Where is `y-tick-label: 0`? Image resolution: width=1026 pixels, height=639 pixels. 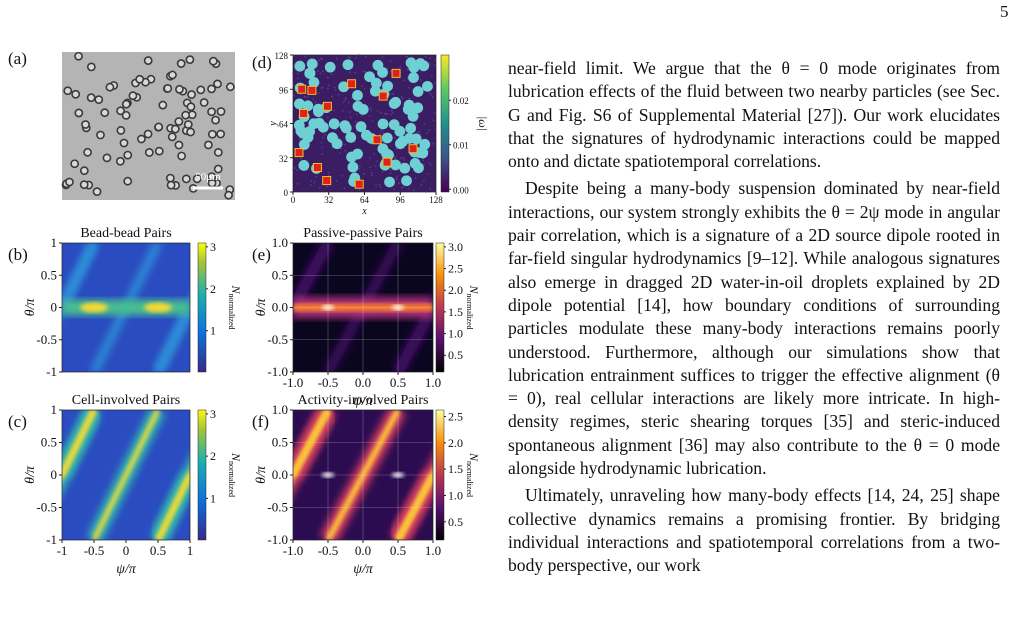
y-tick-label: 0 is located at coordinates (286, 193).